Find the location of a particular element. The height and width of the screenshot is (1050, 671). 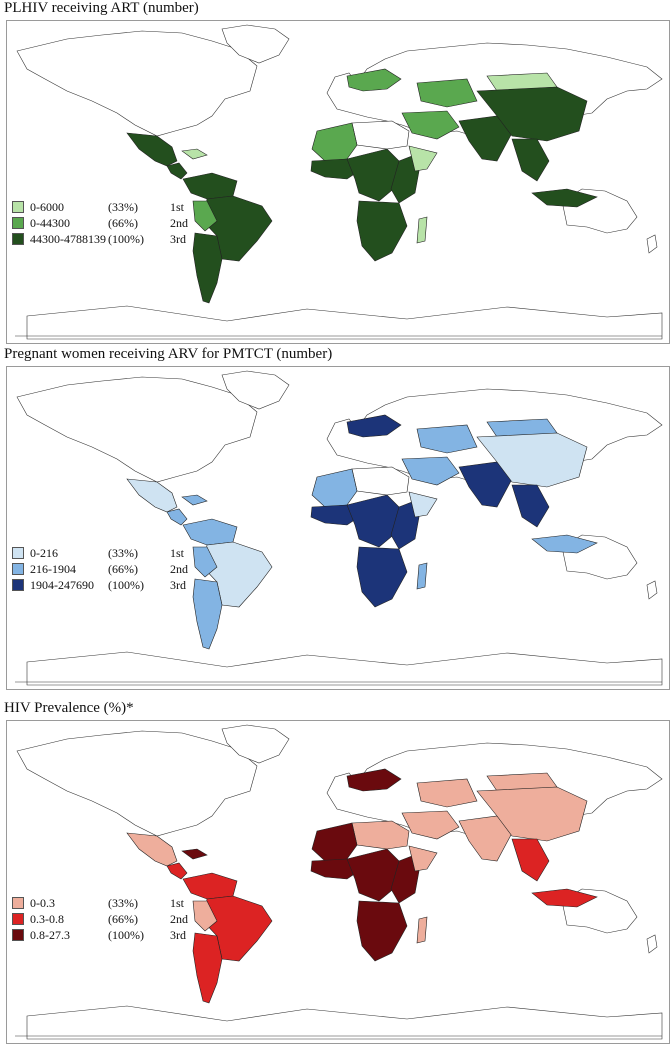

legend-range: 0-6000 is located at coordinates (47, 207).